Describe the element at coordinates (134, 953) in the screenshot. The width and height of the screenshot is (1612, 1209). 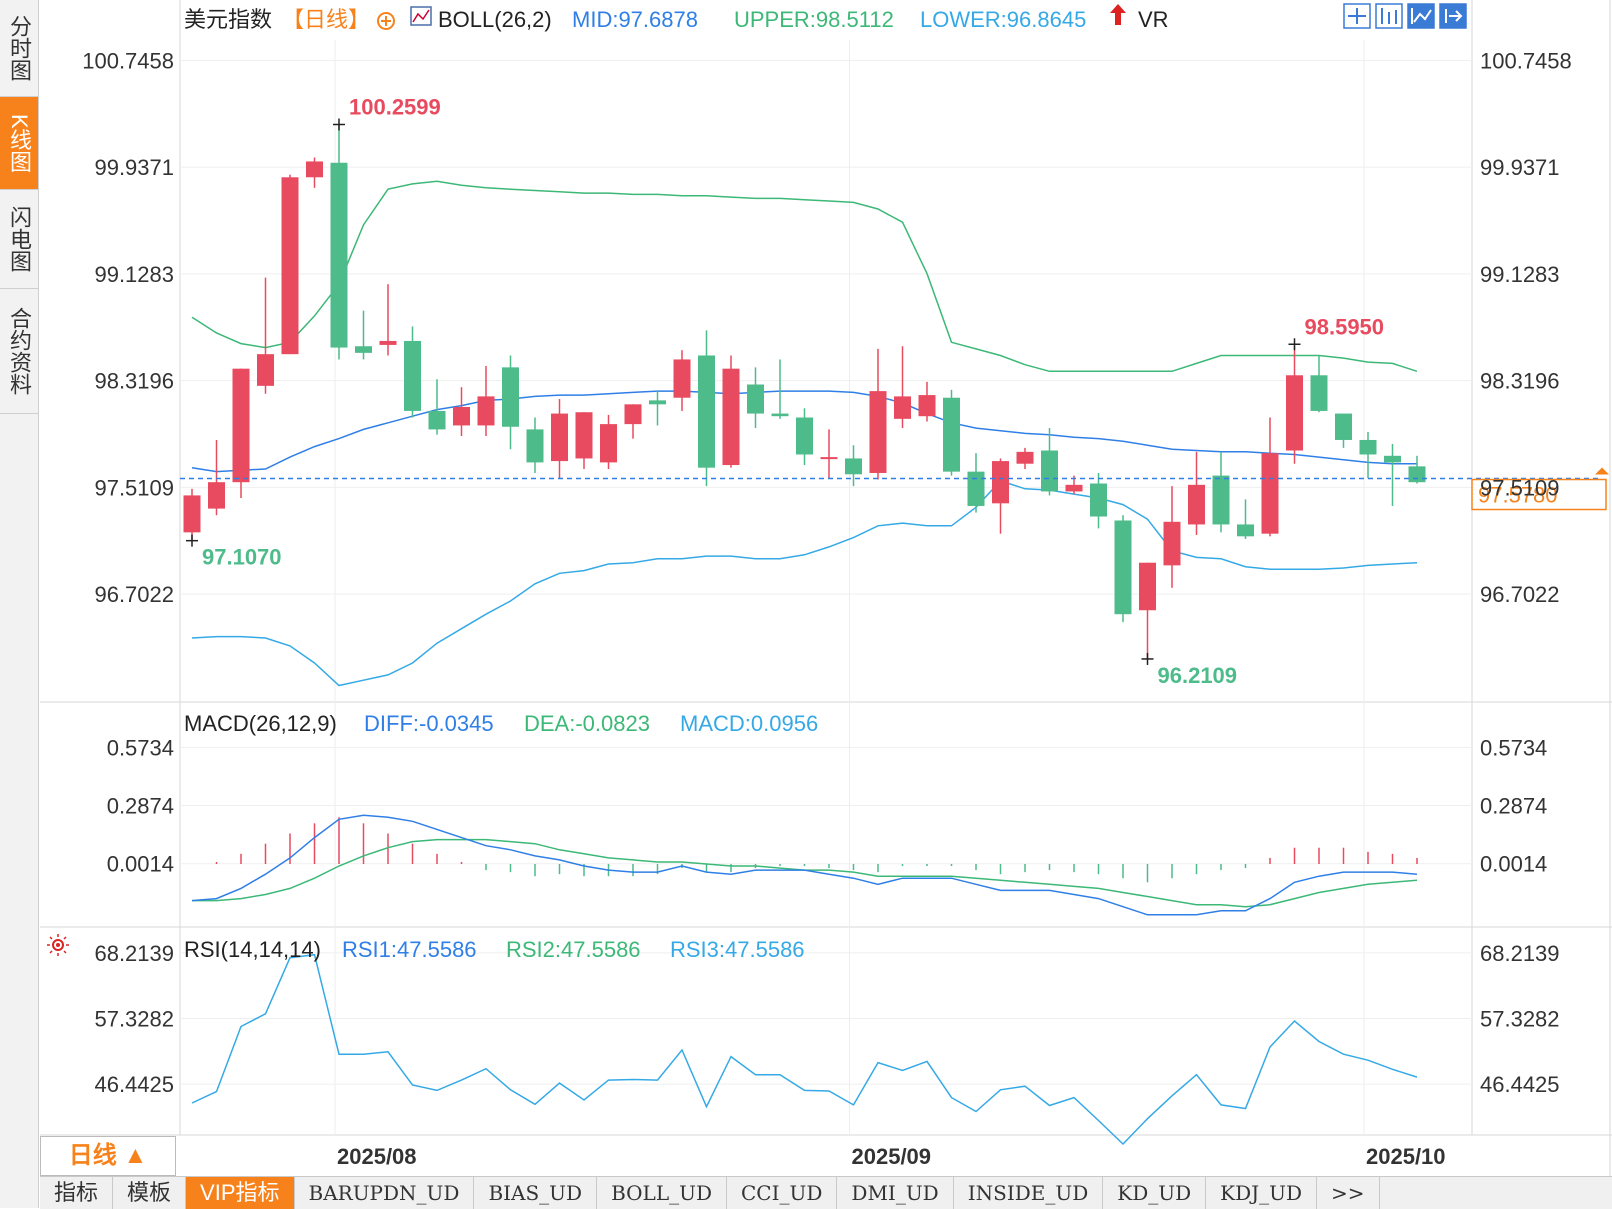
I see `rsi-y-tick-left: 68.2139` at that location.